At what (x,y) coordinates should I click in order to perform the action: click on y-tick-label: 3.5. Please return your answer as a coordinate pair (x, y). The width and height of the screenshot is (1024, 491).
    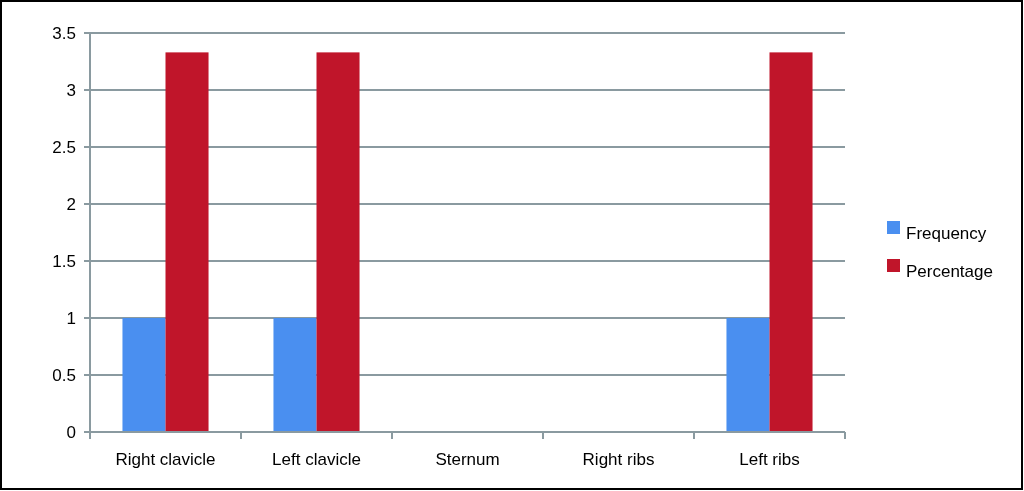
    Looking at the image, I should click on (64, 33).